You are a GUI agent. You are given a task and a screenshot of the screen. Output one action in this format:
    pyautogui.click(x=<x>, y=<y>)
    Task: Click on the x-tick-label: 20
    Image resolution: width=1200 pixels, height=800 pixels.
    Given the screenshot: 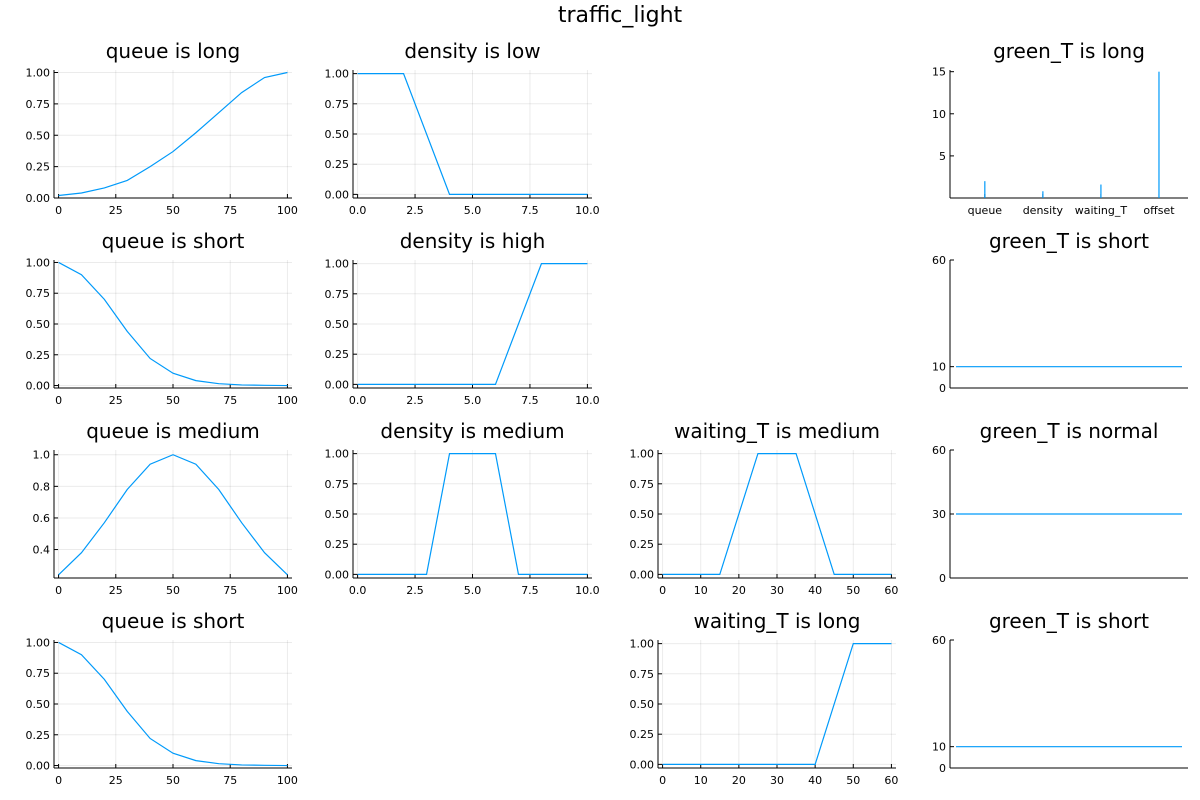 What is the action you would take?
    pyautogui.click(x=739, y=590)
    